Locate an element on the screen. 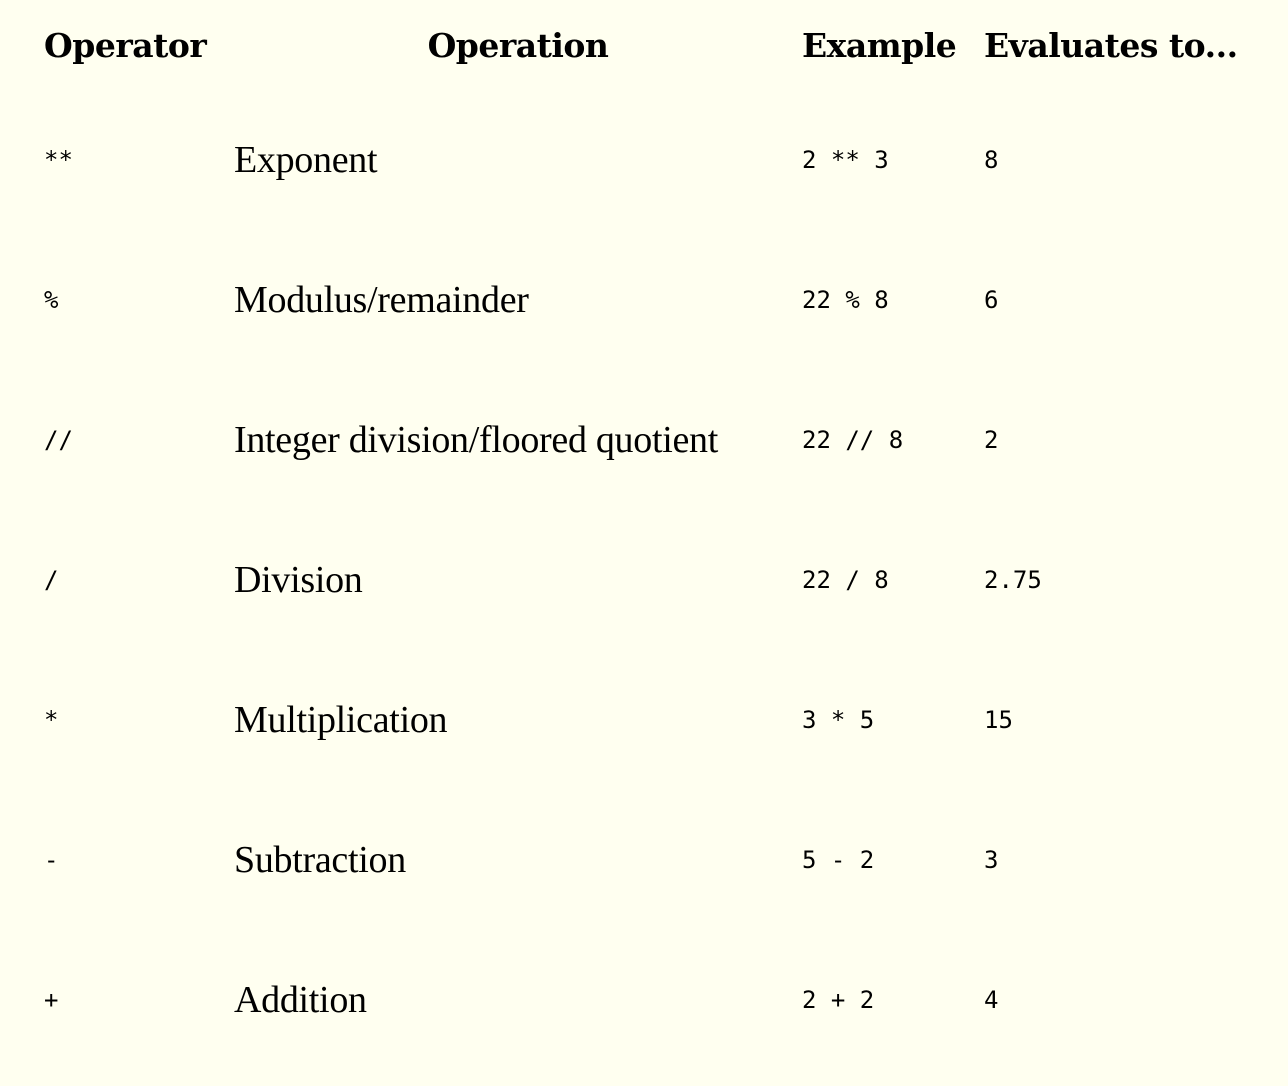  operation-cell: Modulus/remainder is located at coordinates (381, 300).